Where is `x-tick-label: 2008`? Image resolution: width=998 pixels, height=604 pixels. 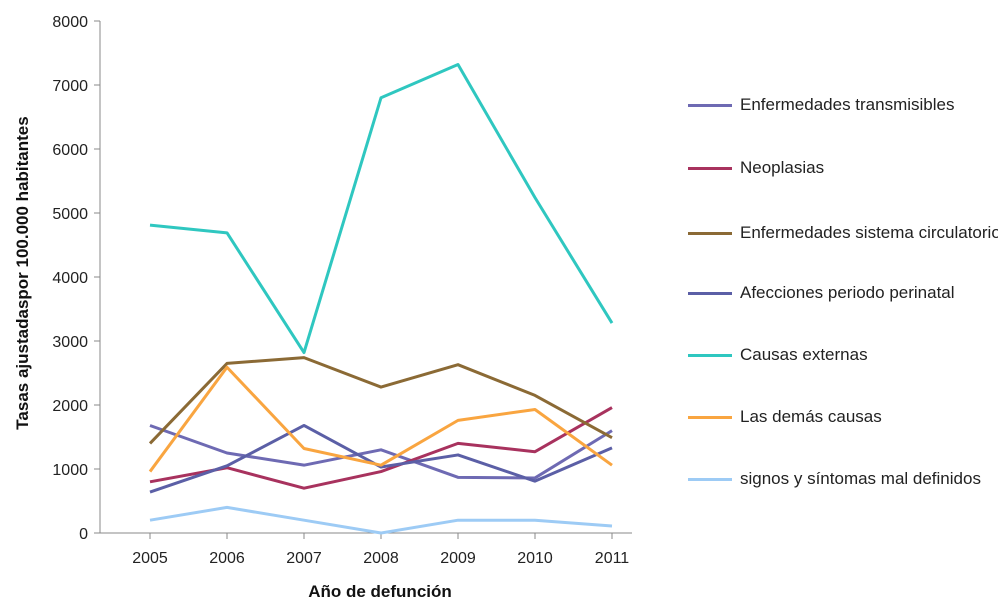 x-tick-label: 2008 is located at coordinates (381, 558).